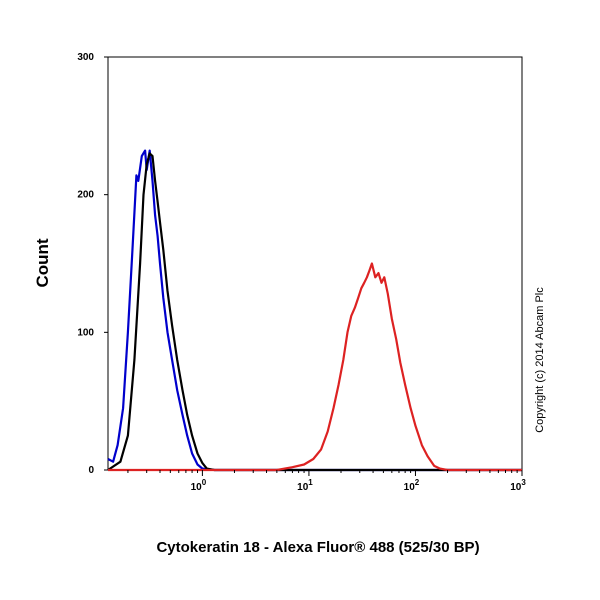  What do you see at coordinates (305, 485) in the screenshot?
I see `x-tick-label: 10¹` at bounding box center [305, 485].